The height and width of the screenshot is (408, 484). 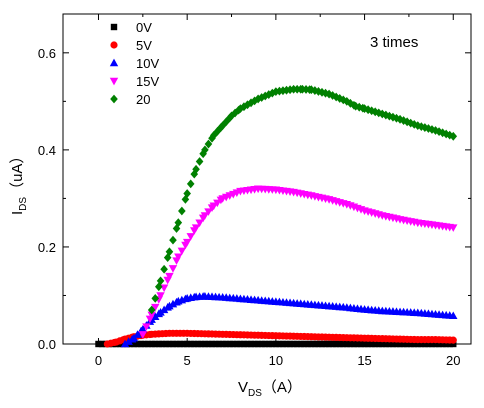 What do you see at coordinates (278, 360) in the screenshot?
I see `x-tick-labels: 0 5 10 15 20` at bounding box center [278, 360].